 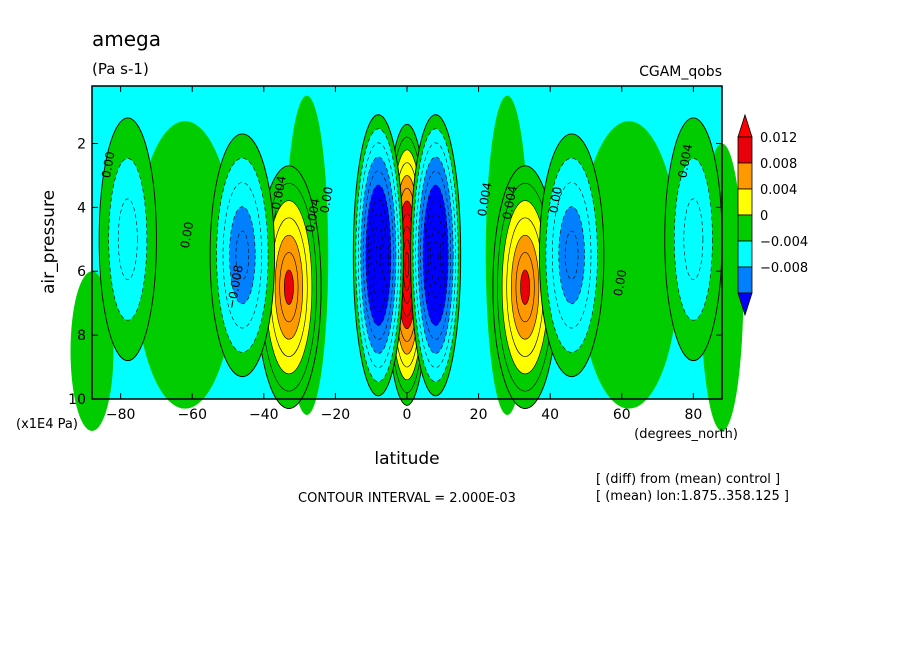 What do you see at coordinates (81, 208) in the screenshot?
I see `y-tick-label: 4` at bounding box center [81, 208].